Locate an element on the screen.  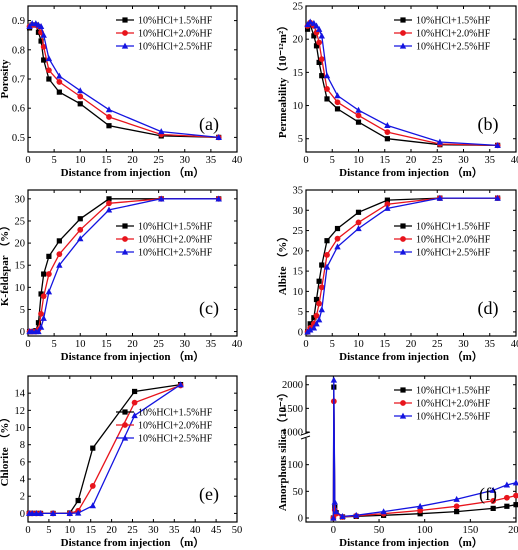
y-tick-label-f: 2000 is located at coordinates (292, 385).